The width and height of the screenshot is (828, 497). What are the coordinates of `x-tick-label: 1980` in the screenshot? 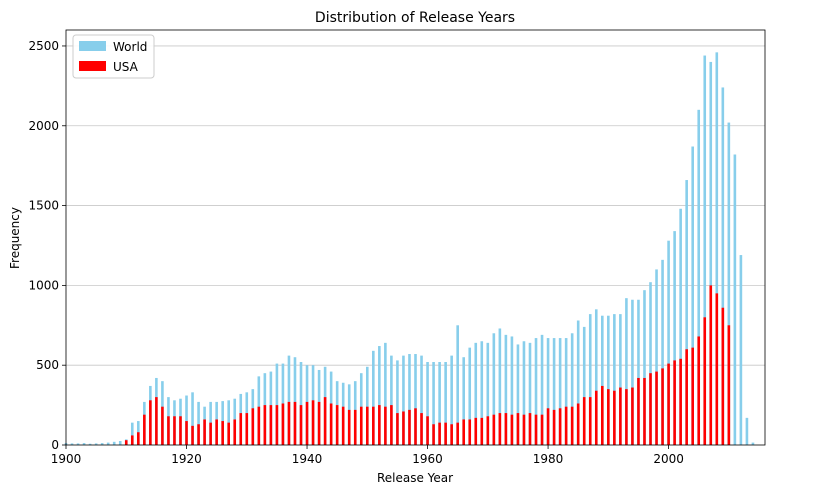 It's located at (548, 459).